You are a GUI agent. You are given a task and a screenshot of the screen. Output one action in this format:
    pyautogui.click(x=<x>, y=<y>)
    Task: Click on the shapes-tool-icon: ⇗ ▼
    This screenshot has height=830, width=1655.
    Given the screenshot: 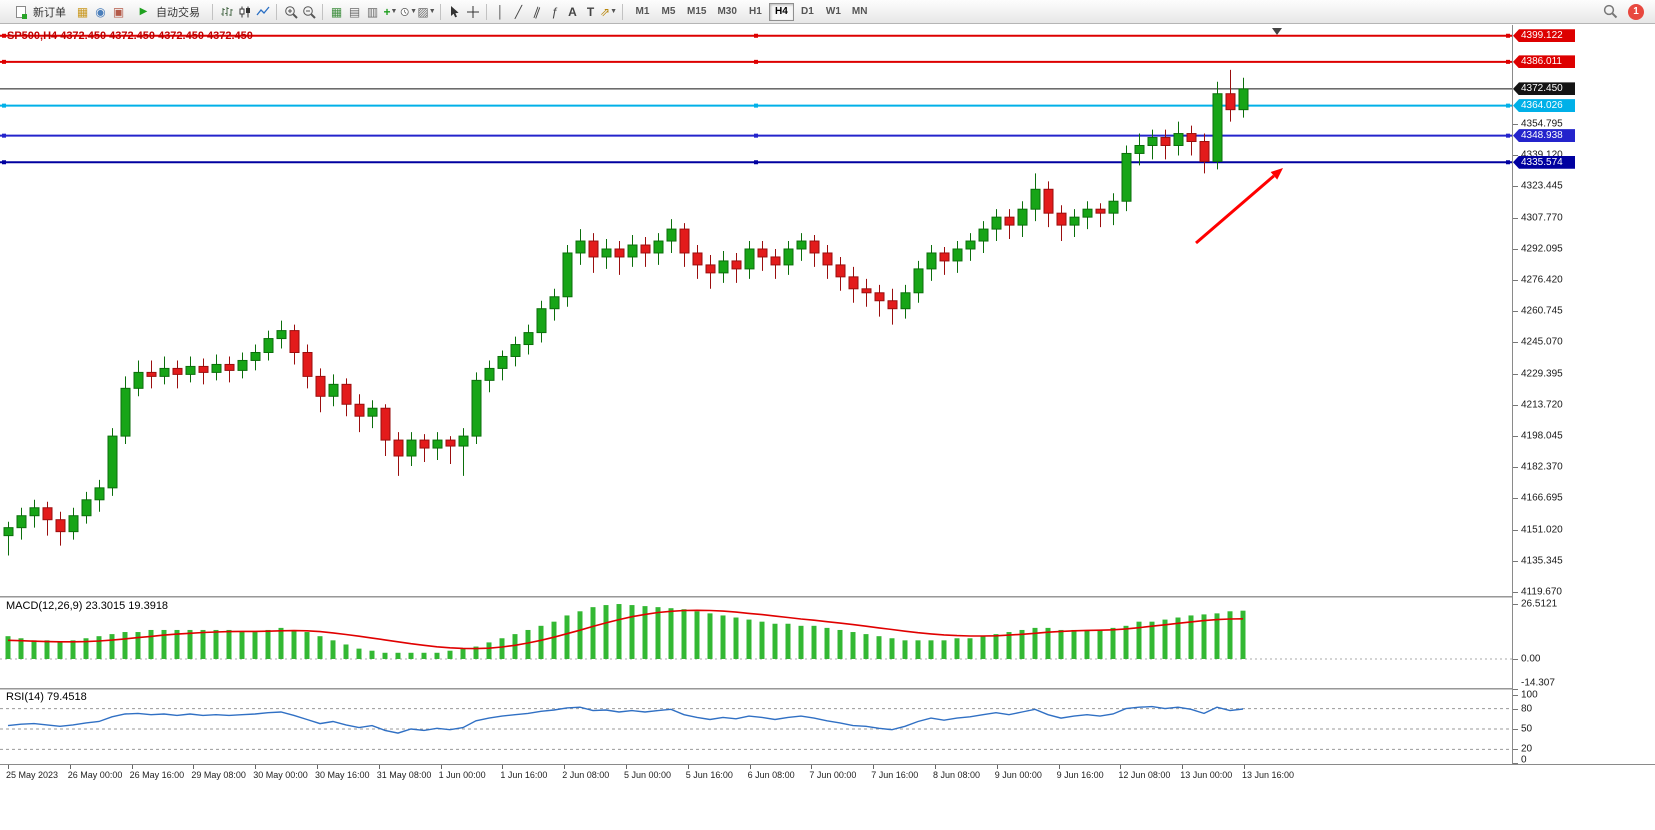 What is the action you would take?
    pyautogui.click(x=608, y=11)
    